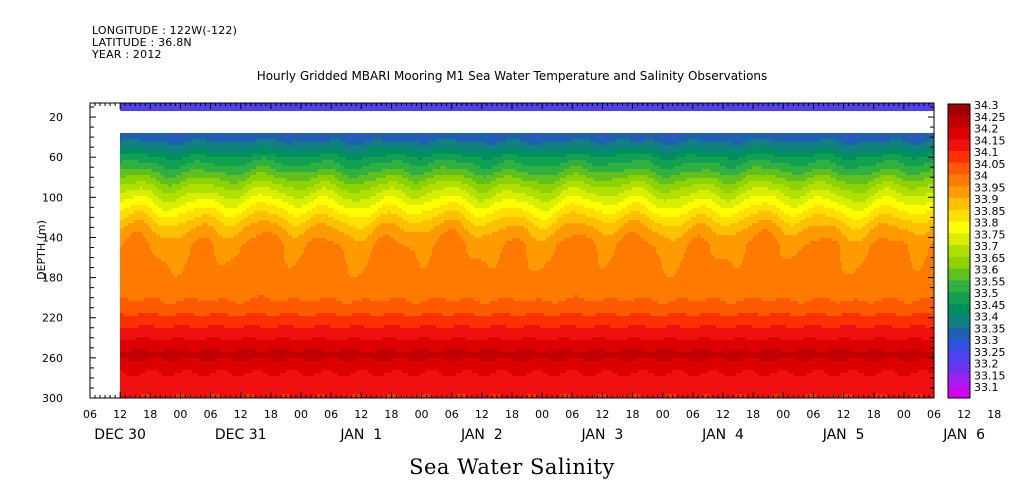 This screenshot has height=504, width=1009. What do you see at coordinates (163, 312) in the screenshot?
I see `salinity-cell-1928` at bounding box center [163, 312].